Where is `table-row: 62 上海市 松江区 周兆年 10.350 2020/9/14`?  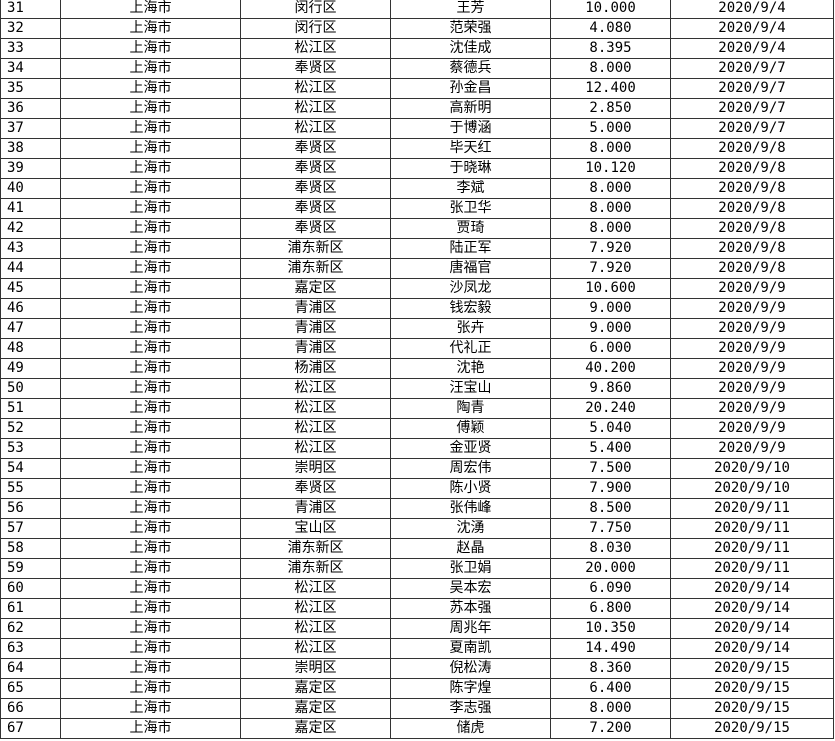 table-row: 62 上海市 松江区 周兆年 10.350 2020/9/14 is located at coordinates (417, 628).